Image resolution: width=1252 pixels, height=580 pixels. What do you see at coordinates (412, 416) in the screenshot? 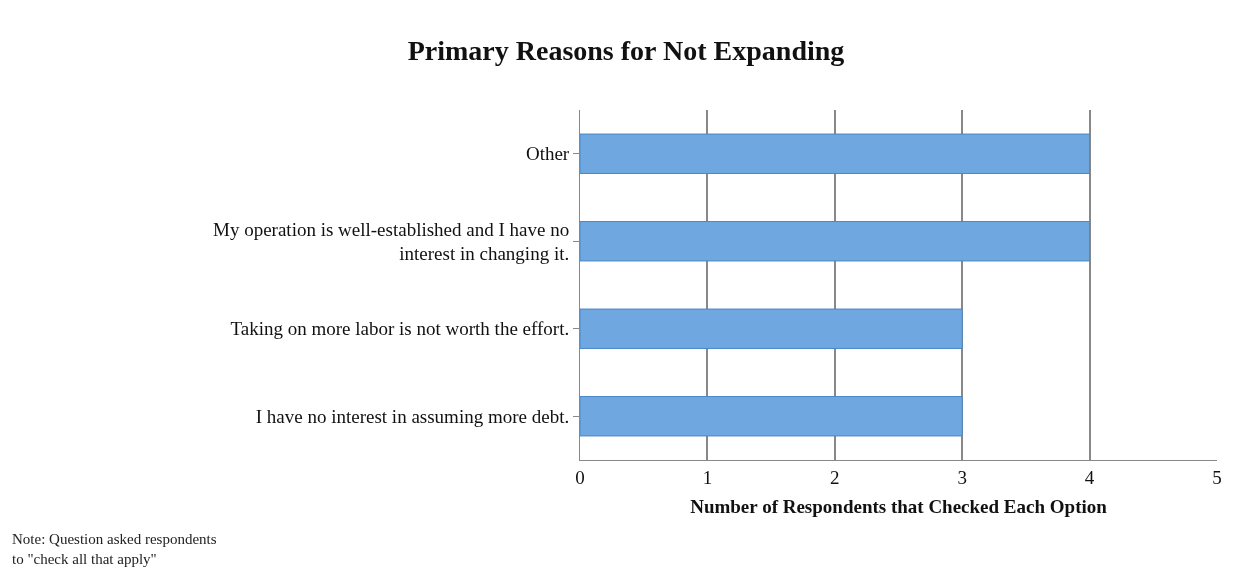
I see `y-tick-label: I have no interest in assuming more debt.` at bounding box center [412, 416].